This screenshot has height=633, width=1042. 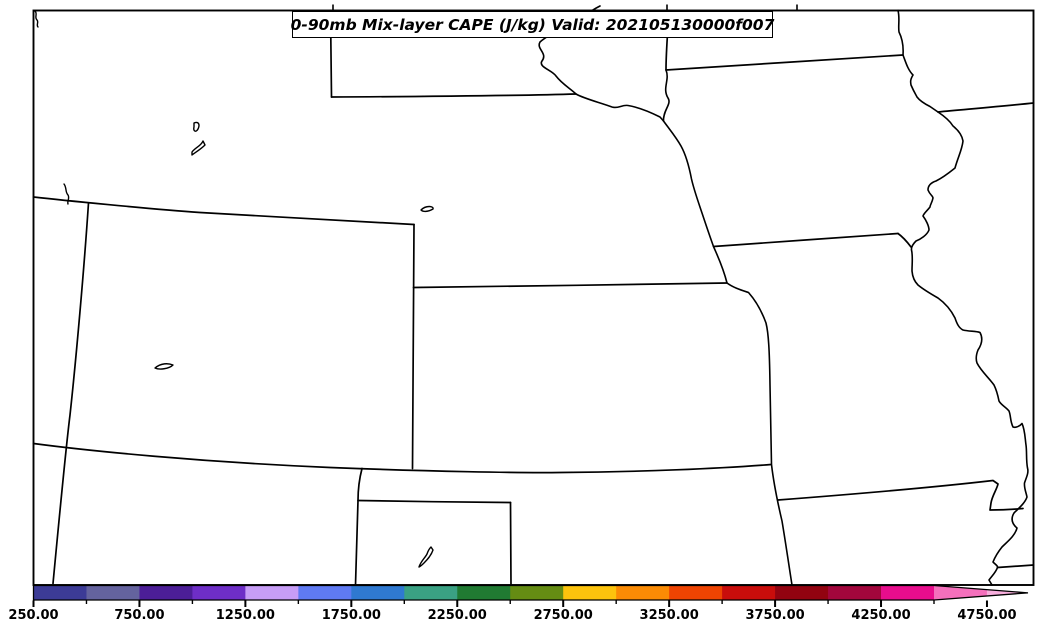 I want to click on colorbar-tick-label: 4250.00, so click(x=880, y=615).